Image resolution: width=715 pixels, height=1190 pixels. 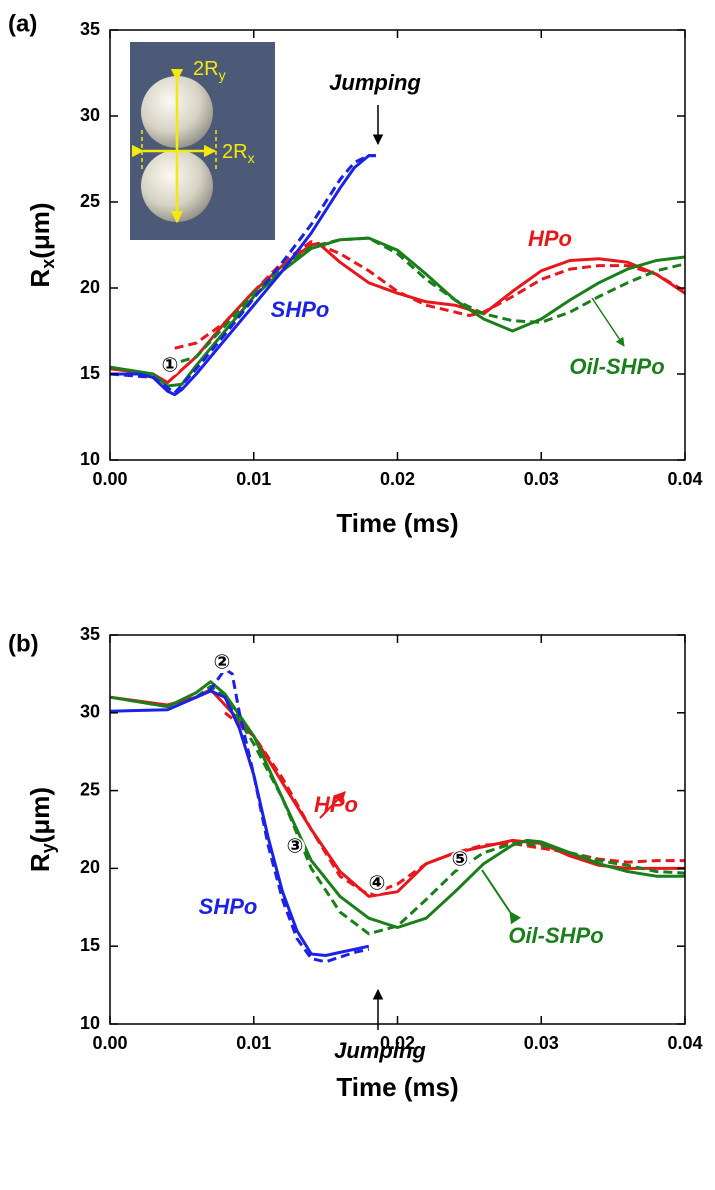 What do you see at coordinates (209, 70) in the screenshot?
I see `inset-label: 2Ry` at bounding box center [209, 70].